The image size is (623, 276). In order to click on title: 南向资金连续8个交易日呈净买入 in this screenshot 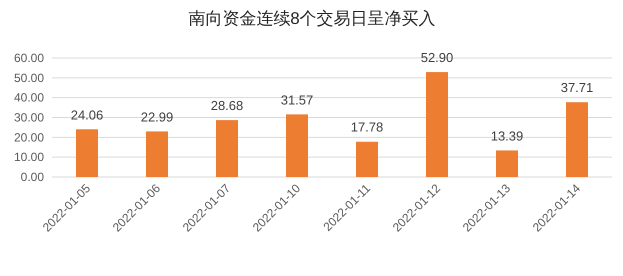, I will do `click(312, 18)`.